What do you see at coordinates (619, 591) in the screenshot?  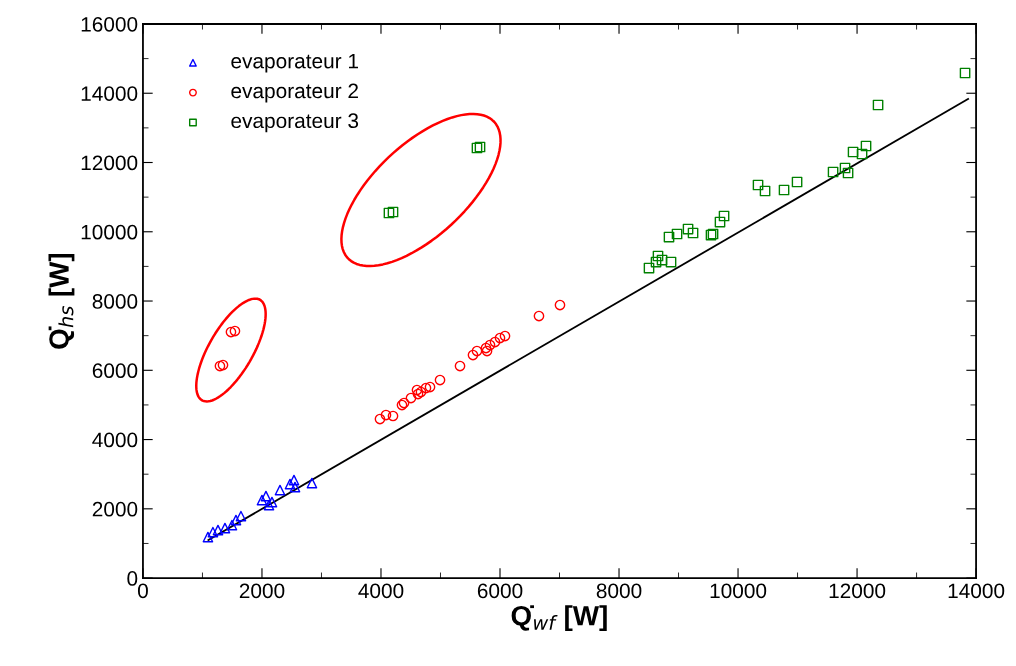 I see `x-tick-label: 8000` at bounding box center [619, 591].